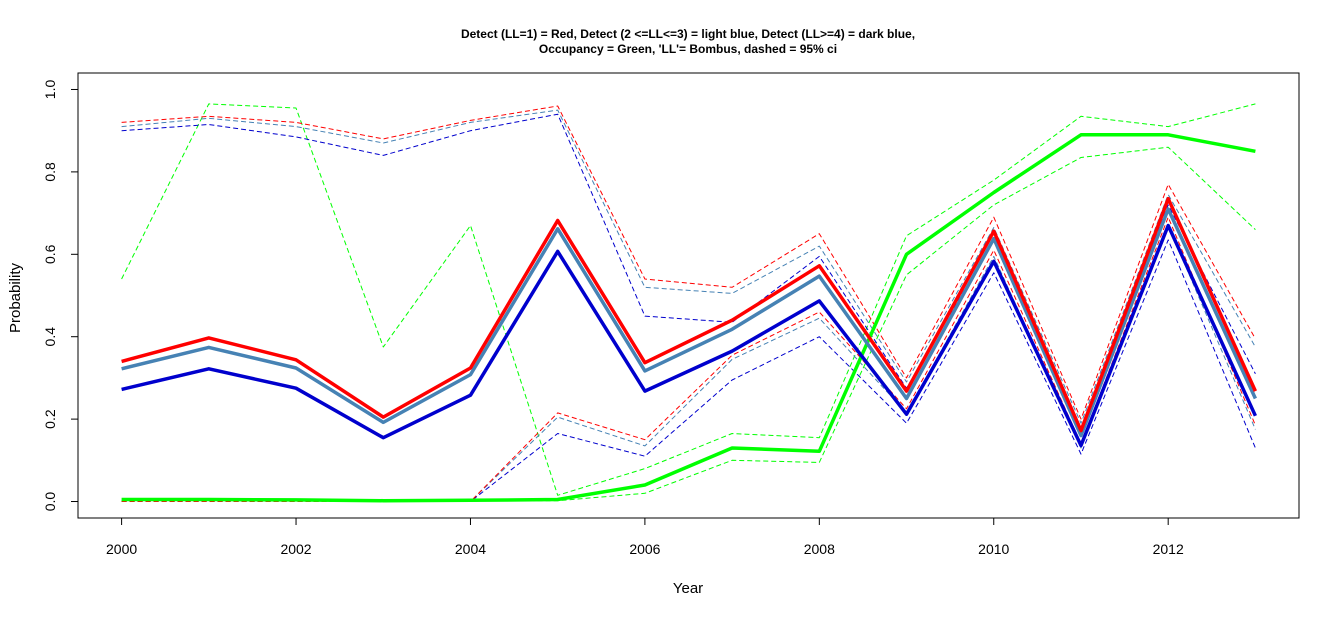 The height and width of the screenshot is (617, 1340). What do you see at coordinates (60, 296) in the screenshot?
I see `y-axis: 0.0 0.2 0.4 0.6 0.8 1.0` at bounding box center [60, 296].